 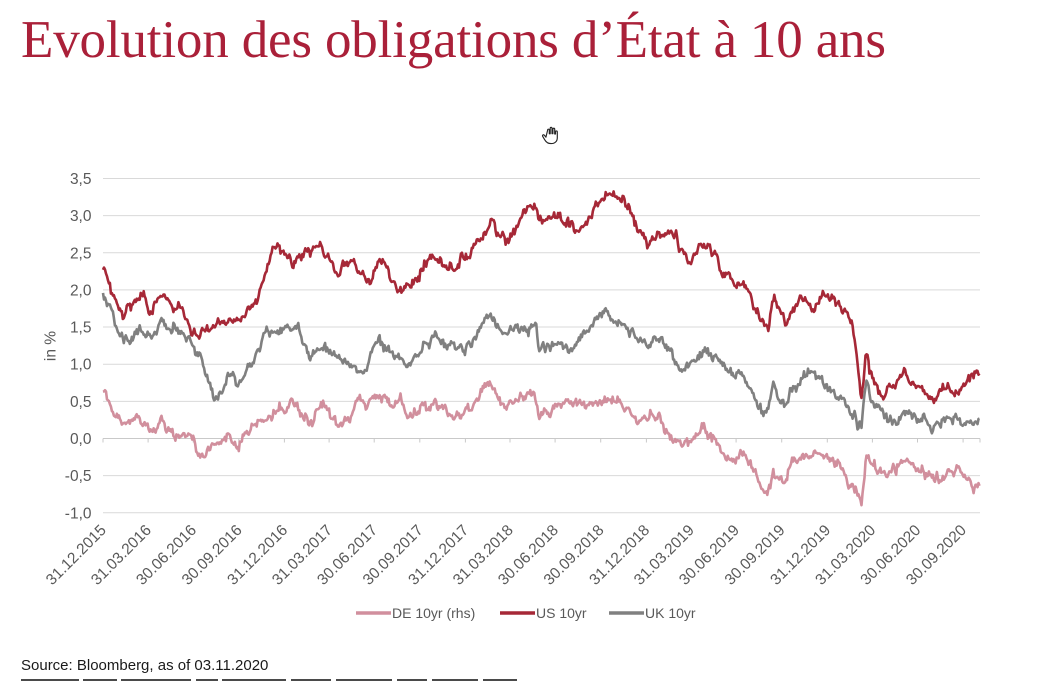 What do you see at coordinates (433, 613) in the screenshot?
I see `svg-text: DE 10yr (rhs)` at bounding box center [433, 613].